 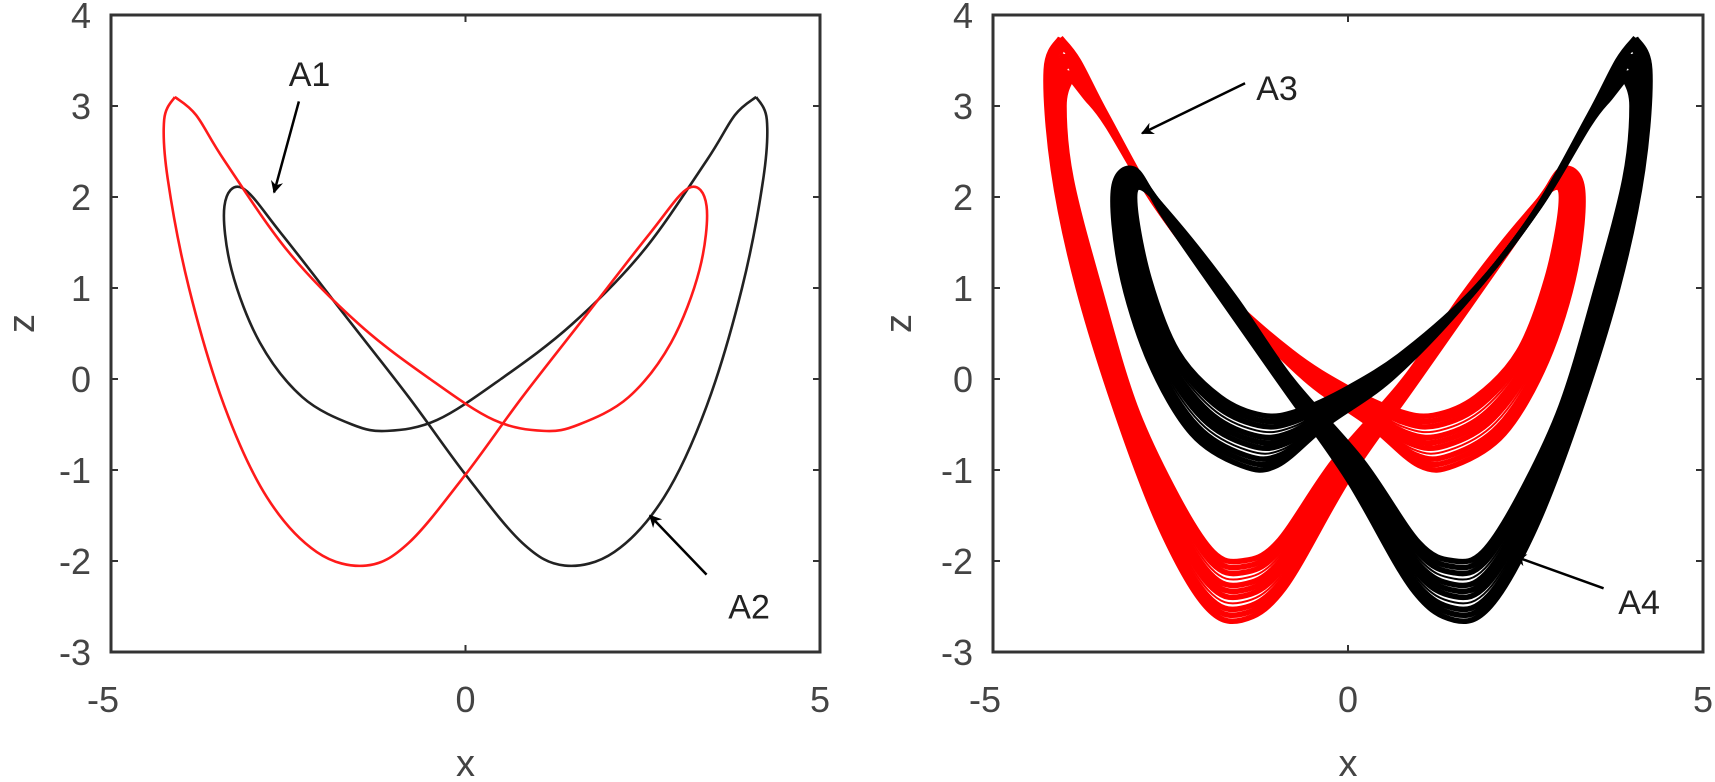 I want to click on annotation-label: A1, so click(x=310, y=75).